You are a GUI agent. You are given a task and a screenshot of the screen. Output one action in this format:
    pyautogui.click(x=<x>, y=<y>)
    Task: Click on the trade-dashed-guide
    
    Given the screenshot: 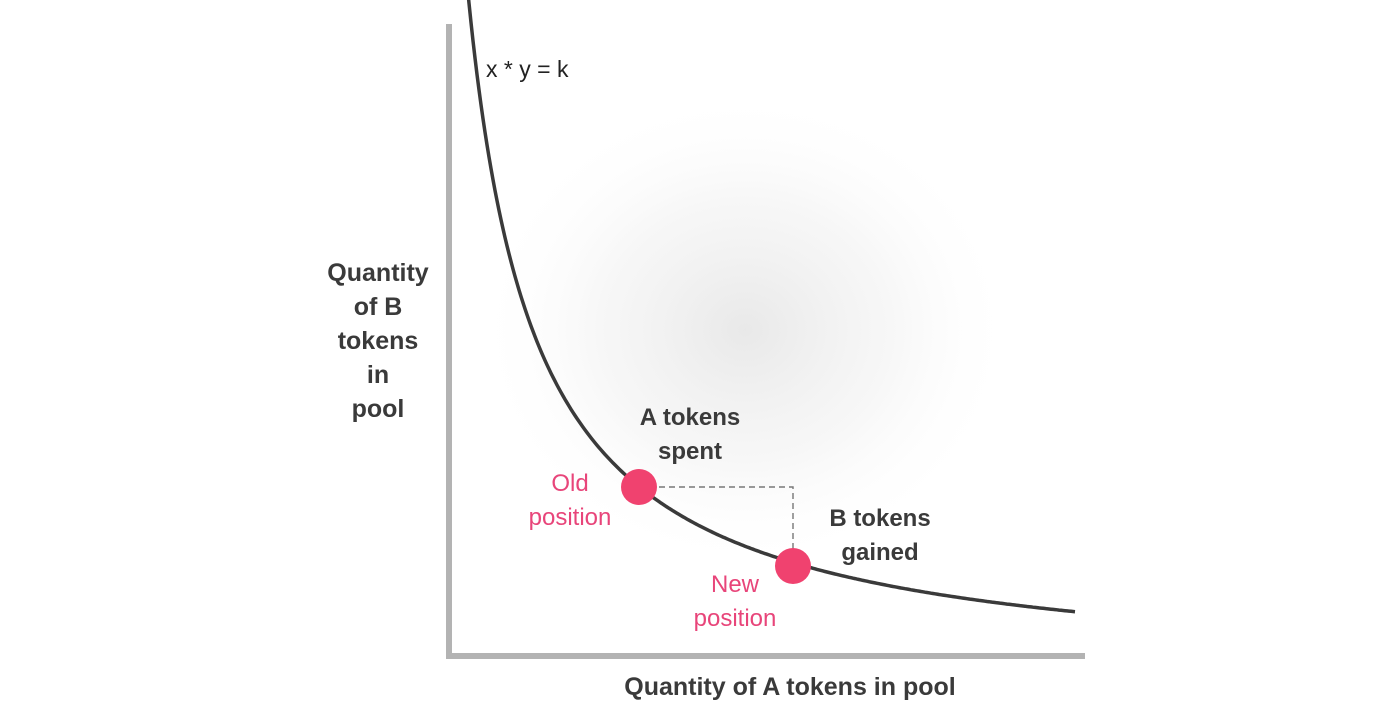 What is the action you would take?
    pyautogui.click(x=716, y=526)
    